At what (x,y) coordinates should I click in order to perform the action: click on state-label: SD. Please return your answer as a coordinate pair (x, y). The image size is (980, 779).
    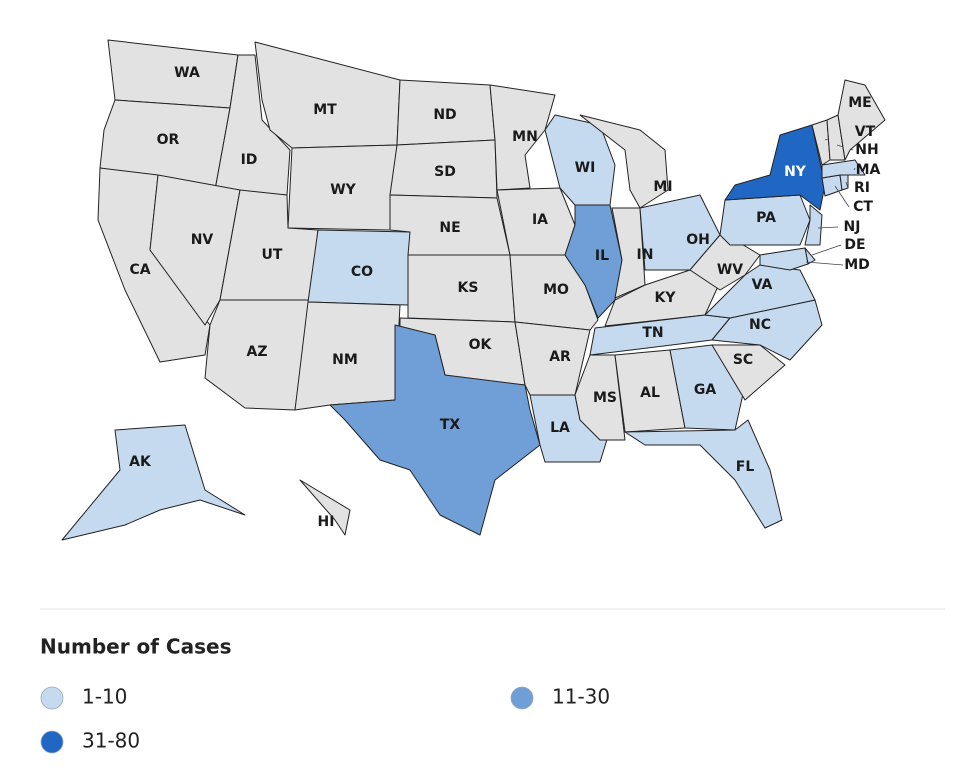
    Looking at the image, I should click on (445, 172).